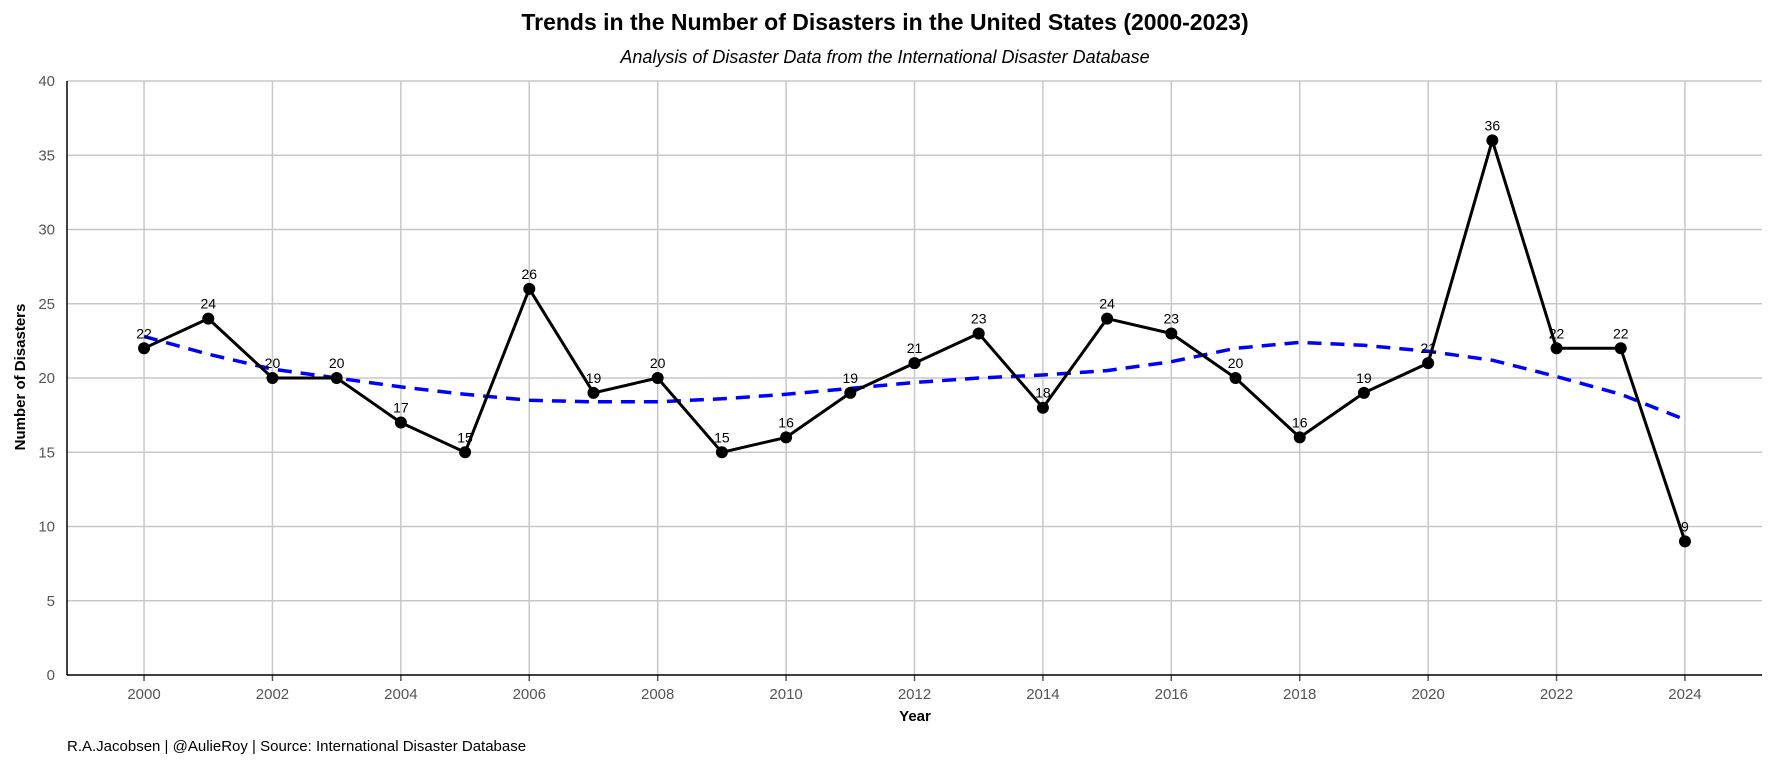 This screenshot has height=765, width=1770. I want to click on data-label-2005: 15, so click(465, 437).